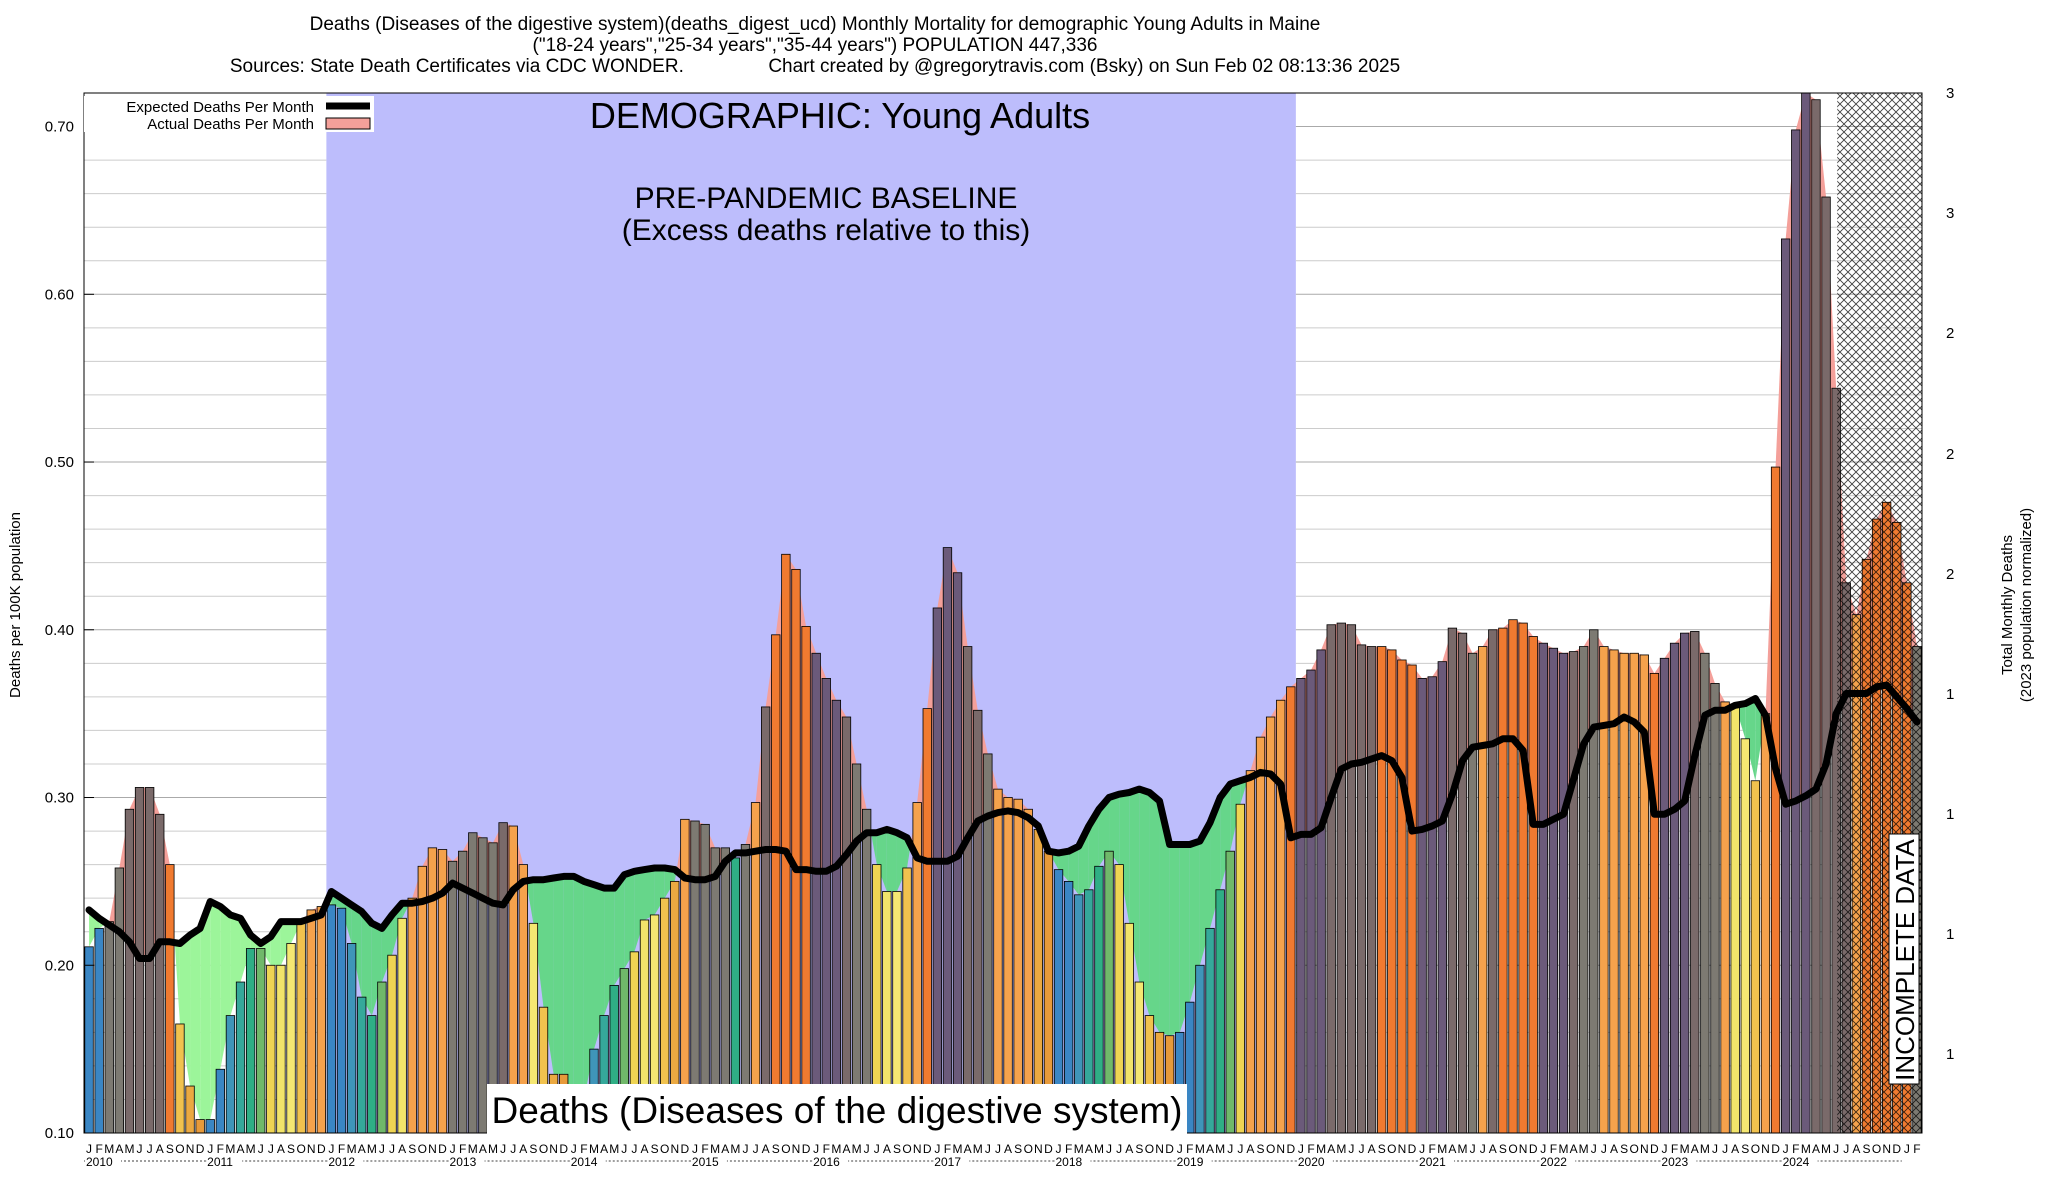  Describe the element at coordinates (1905, 959) in the screenshot. I see `incomplete-label: INCOMPLETE DATA` at that location.